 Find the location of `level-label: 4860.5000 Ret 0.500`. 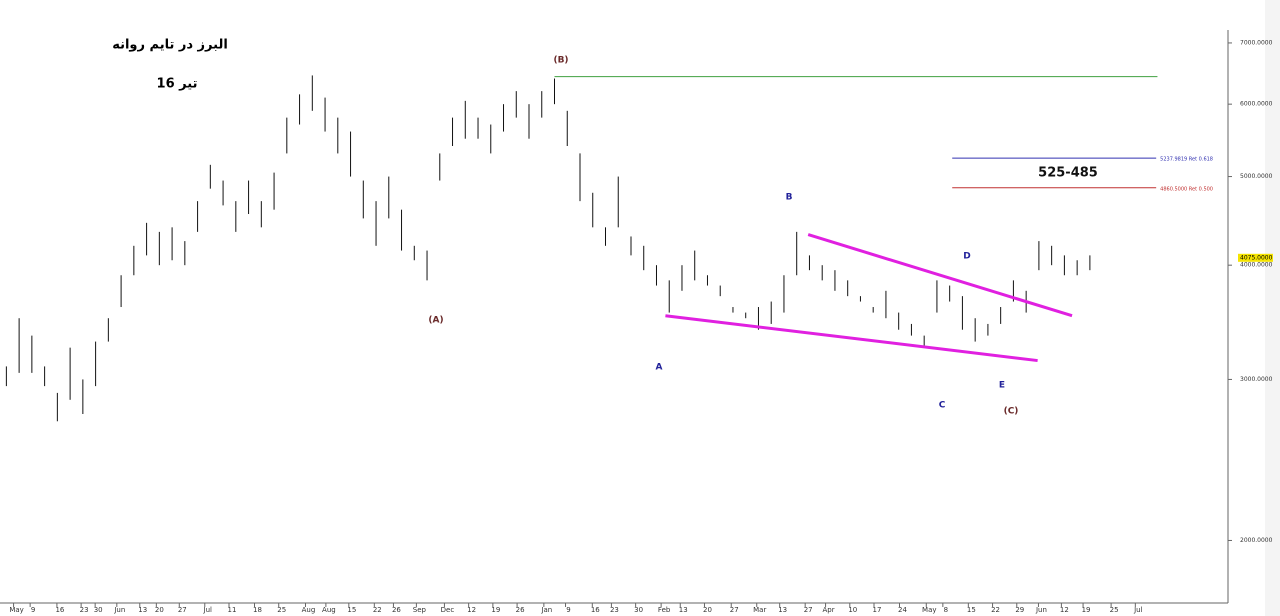

level-label: 4860.5000 Ret 0.500 is located at coordinates (1186, 189).